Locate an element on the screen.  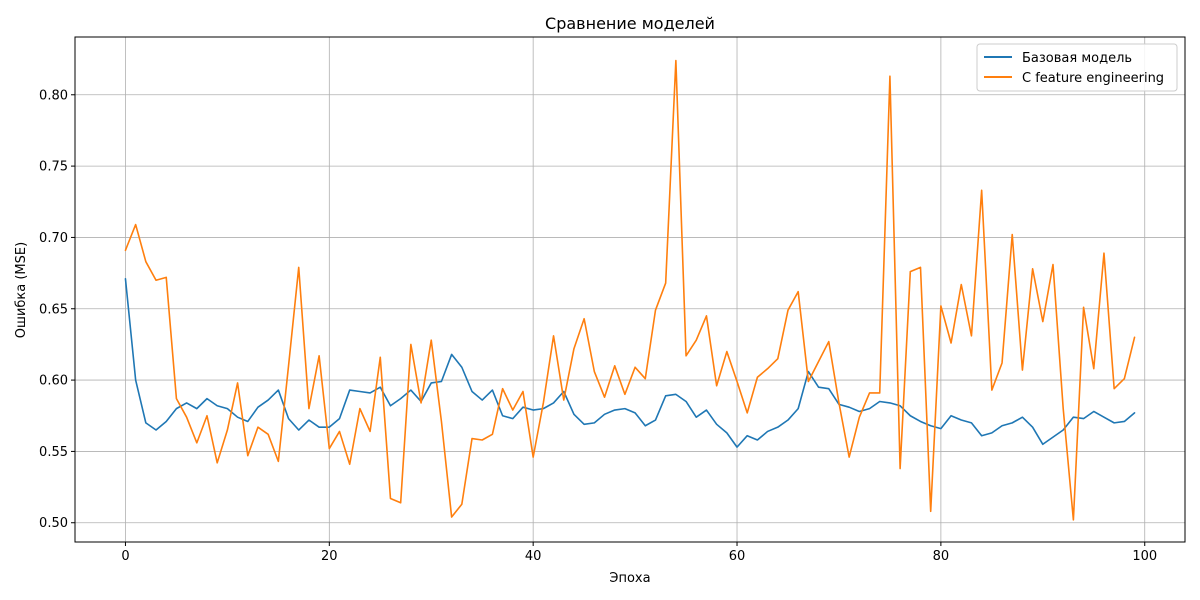
y-tick-label: 0.70 is located at coordinates (53, 238).